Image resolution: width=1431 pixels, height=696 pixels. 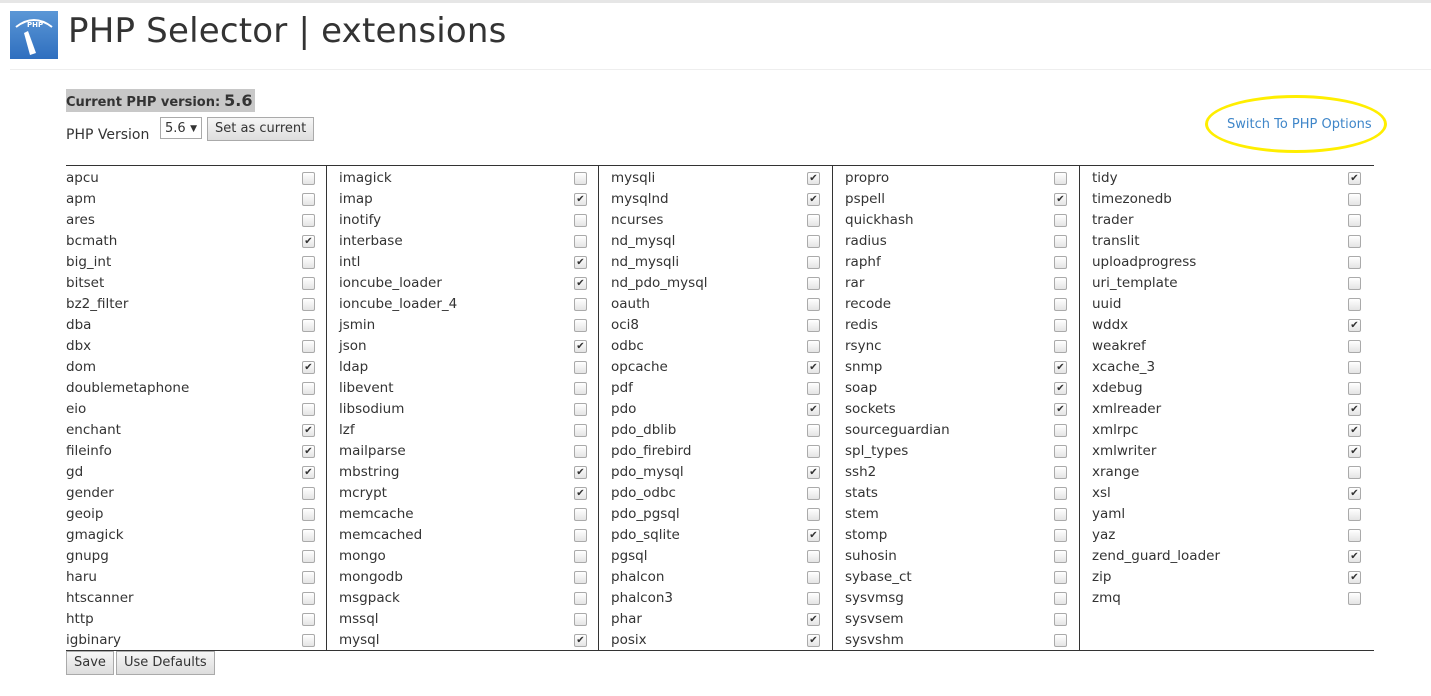 I want to click on php-version-select: 5.6 ▼, so click(x=181, y=128).